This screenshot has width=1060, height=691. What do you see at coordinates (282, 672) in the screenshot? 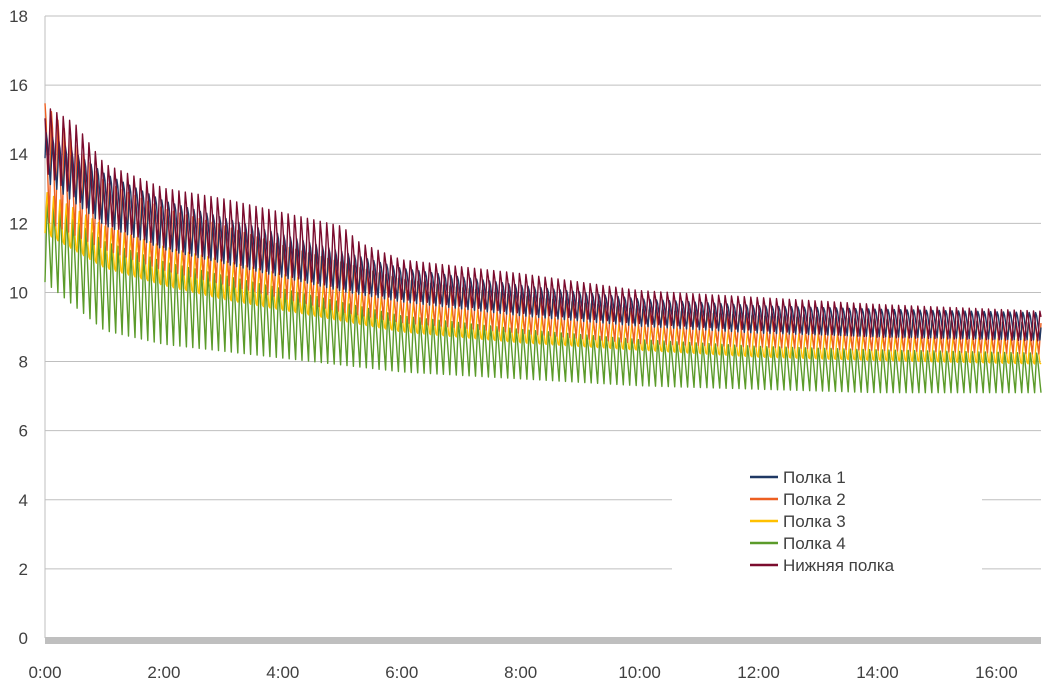
I see `x-tick-label: 4:00` at bounding box center [282, 672].